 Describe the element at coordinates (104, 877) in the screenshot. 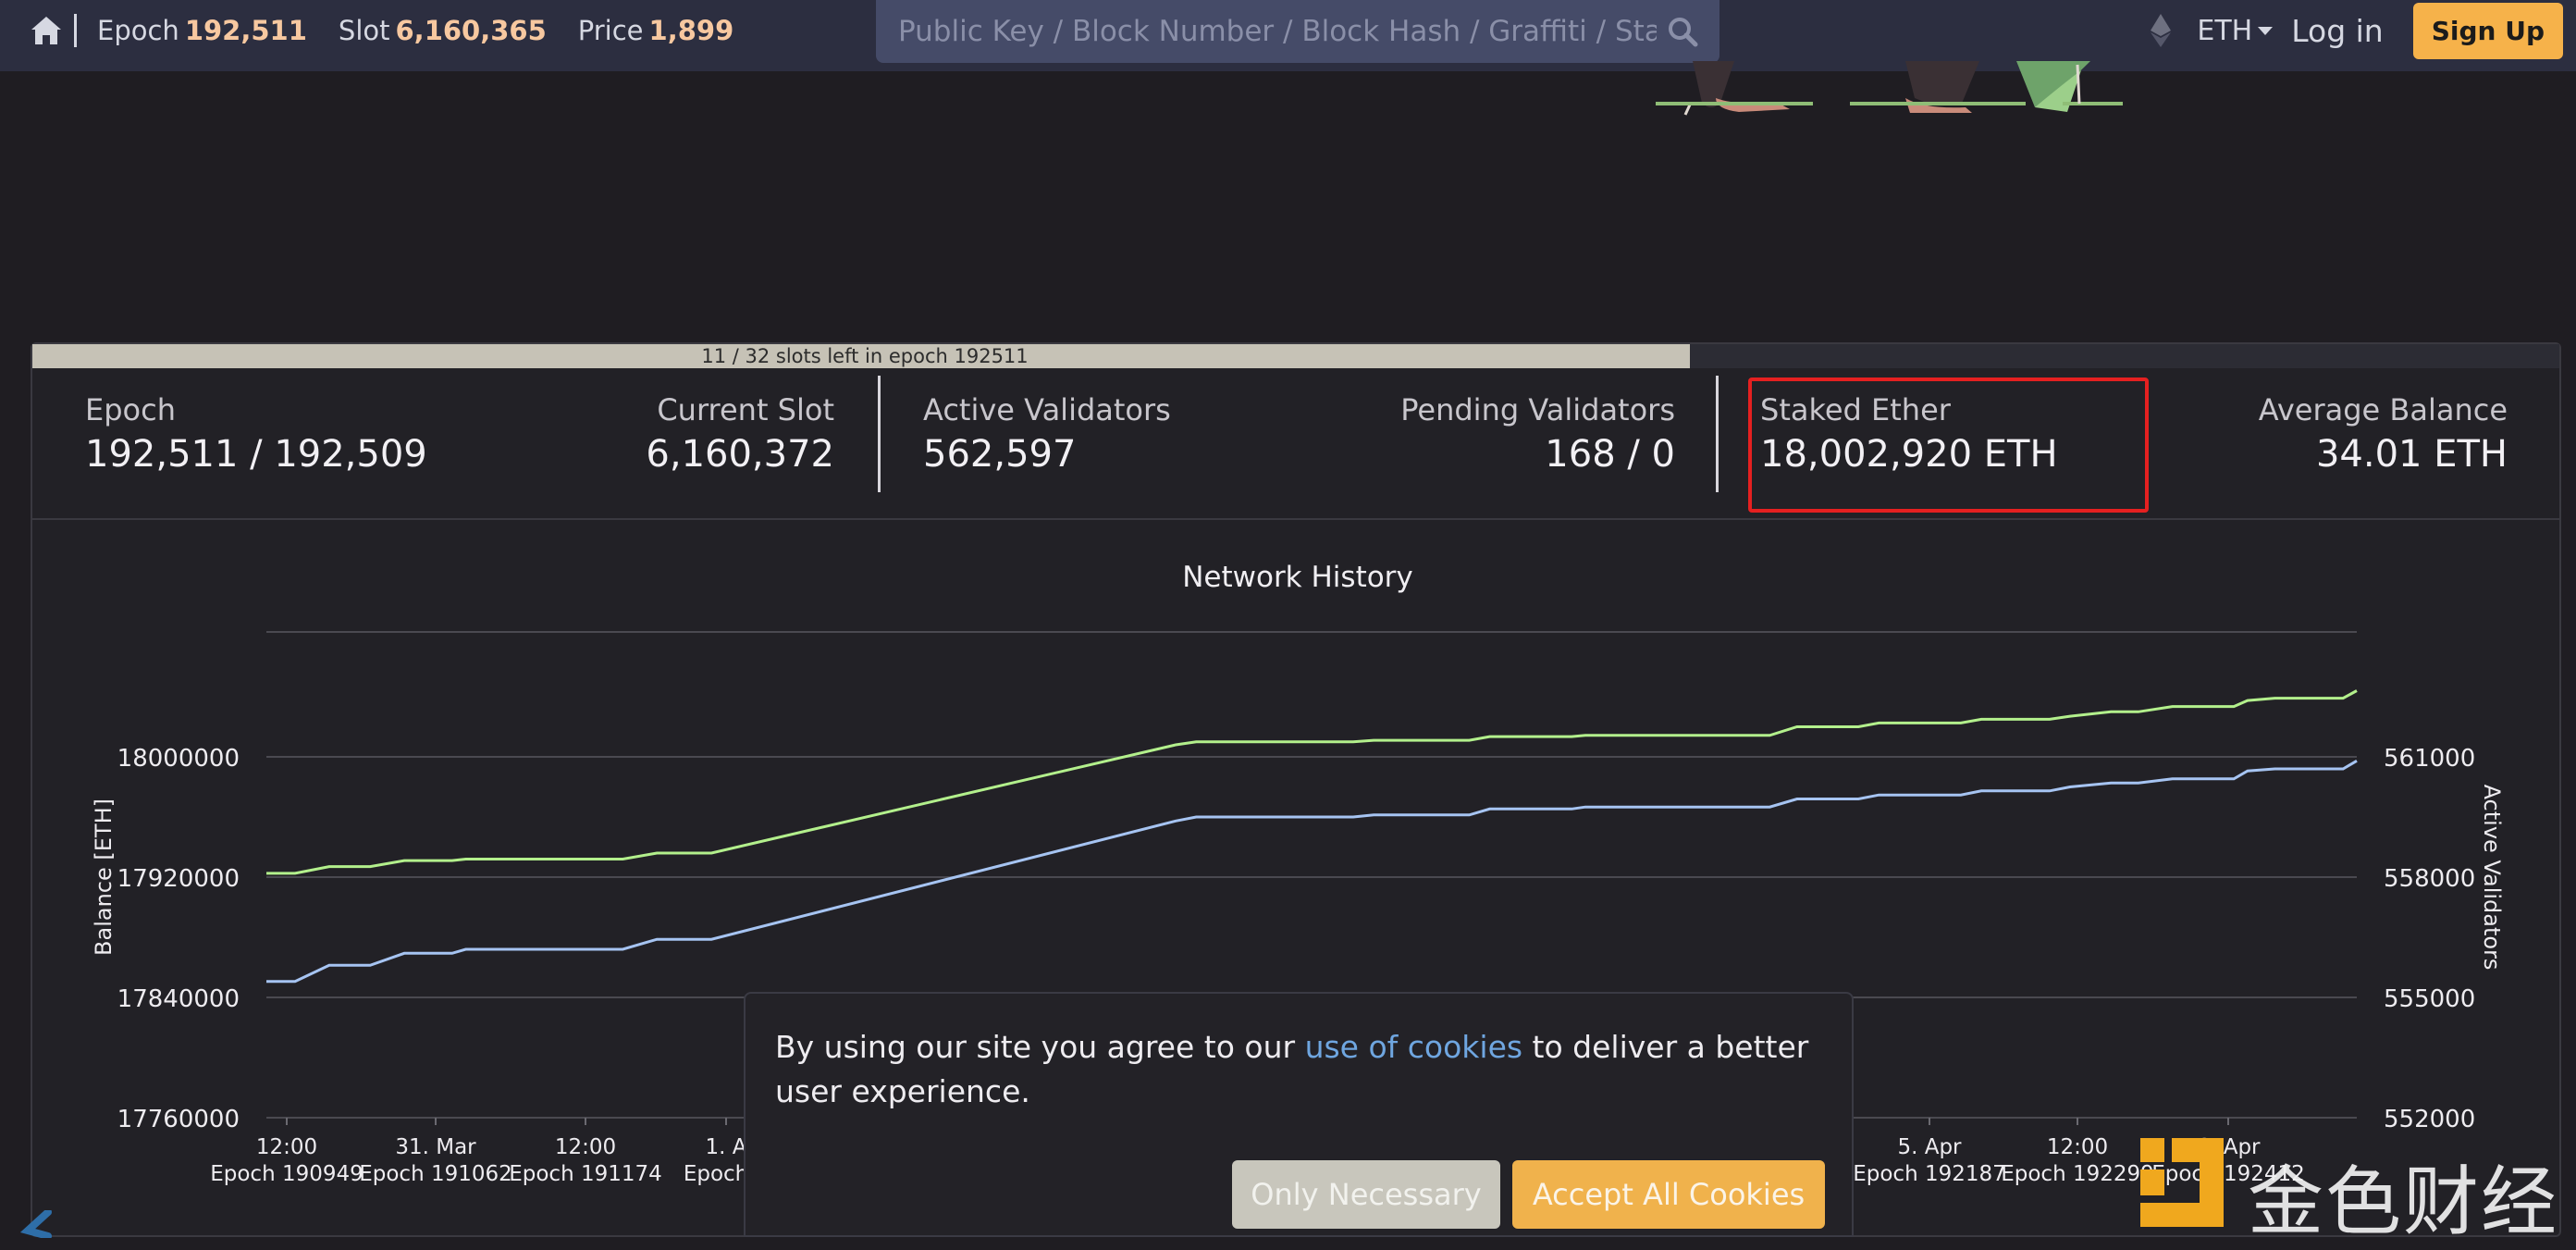

I see `y-axis-title: Balance [ETH]` at that location.